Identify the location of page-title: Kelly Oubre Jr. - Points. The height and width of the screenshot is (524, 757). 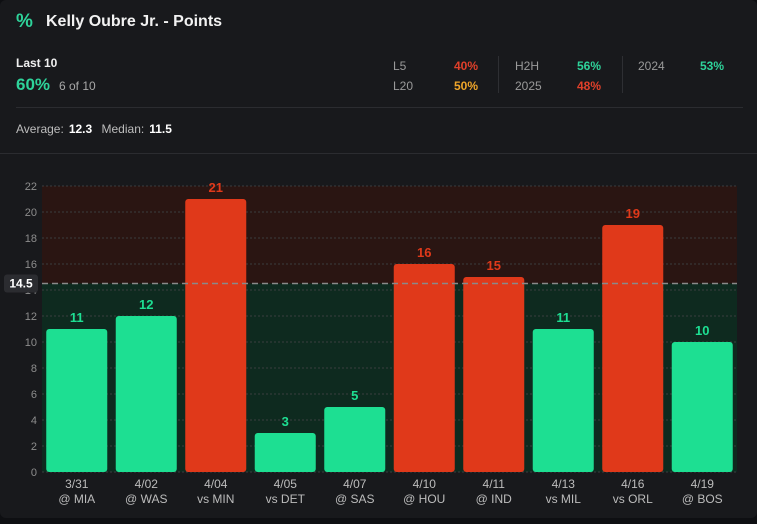
(134, 21).